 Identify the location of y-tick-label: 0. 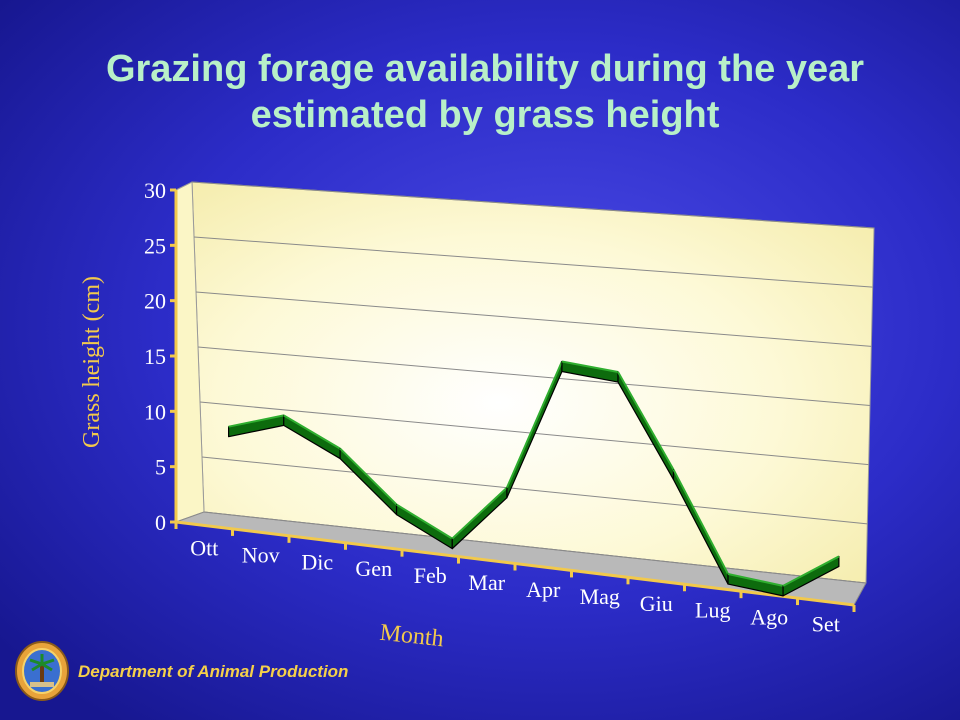
(160, 522).